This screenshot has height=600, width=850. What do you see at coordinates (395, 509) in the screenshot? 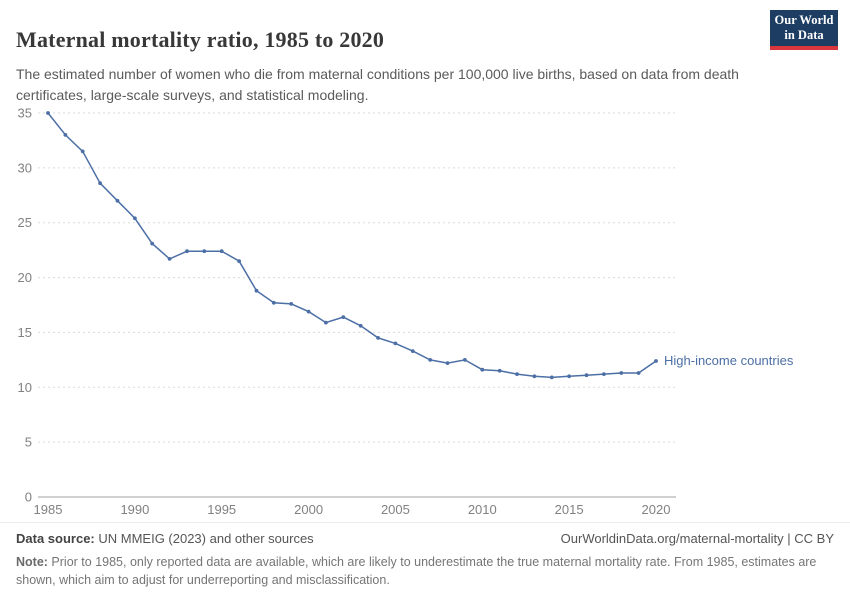
I see `x-tick-label: 2005` at bounding box center [395, 509].